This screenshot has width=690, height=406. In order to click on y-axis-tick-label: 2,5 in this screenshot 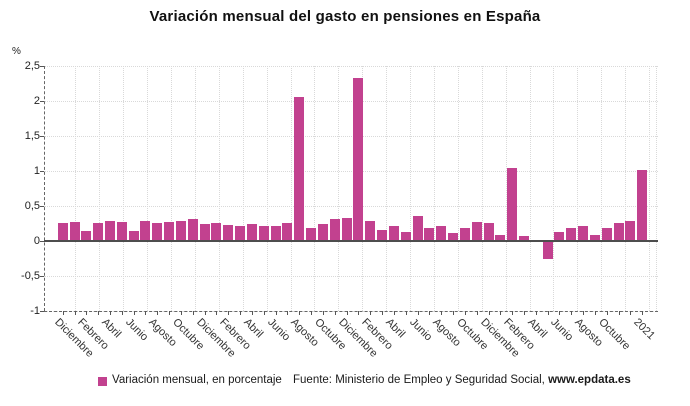, I will do `click(32, 65)`.